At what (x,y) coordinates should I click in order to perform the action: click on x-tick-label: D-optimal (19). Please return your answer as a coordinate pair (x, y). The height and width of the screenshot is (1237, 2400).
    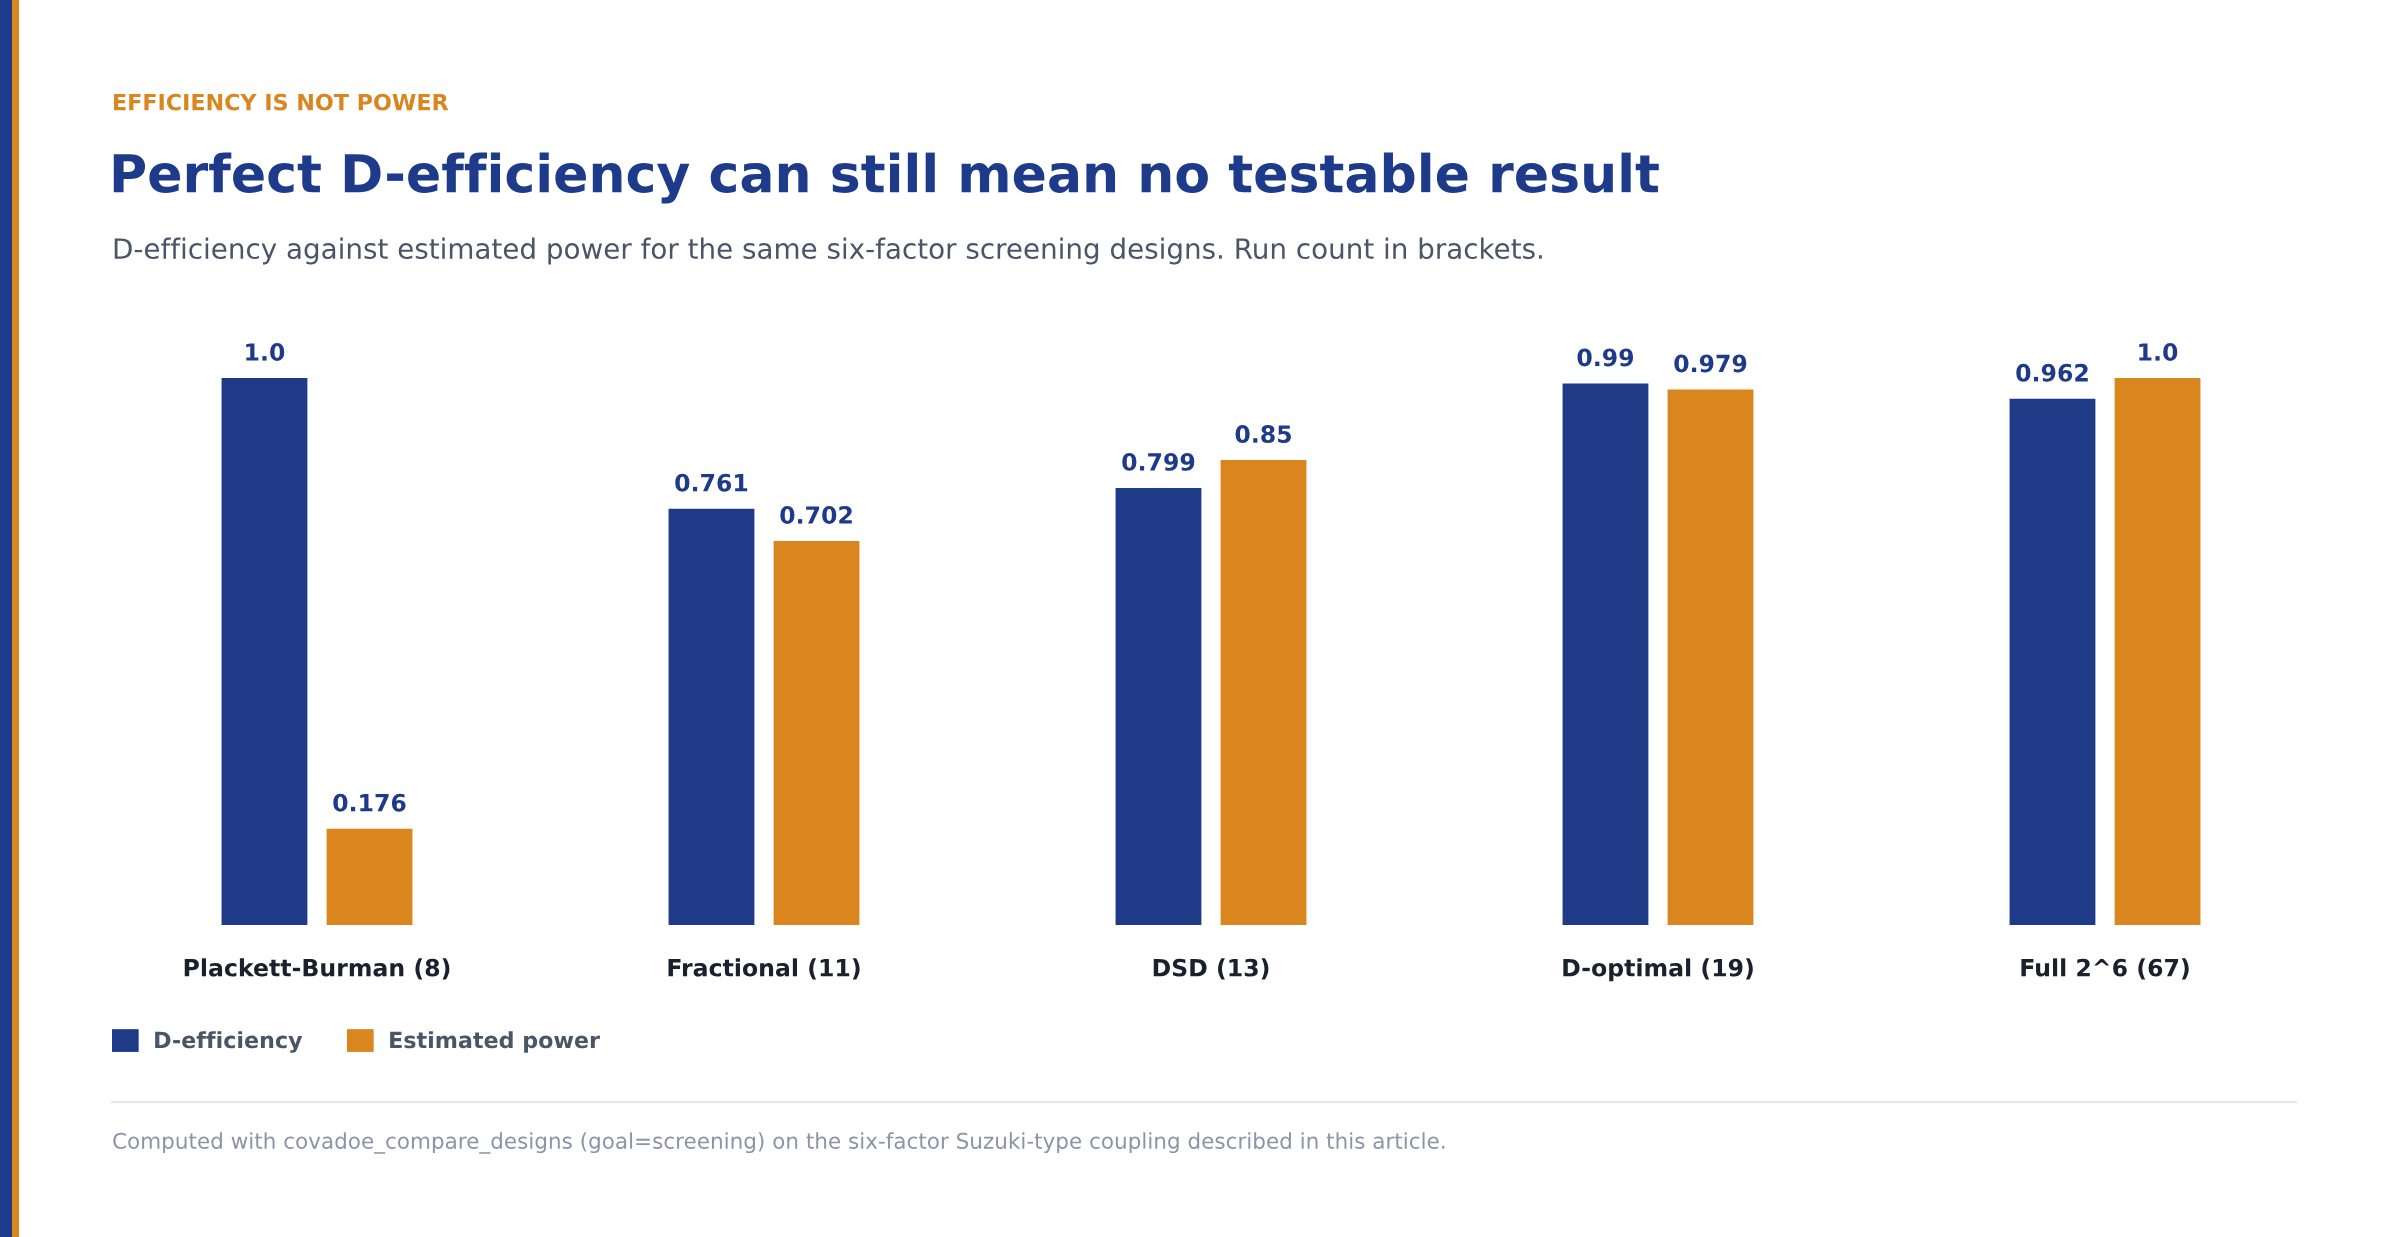
    Looking at the image, I should click on (1658, 970).